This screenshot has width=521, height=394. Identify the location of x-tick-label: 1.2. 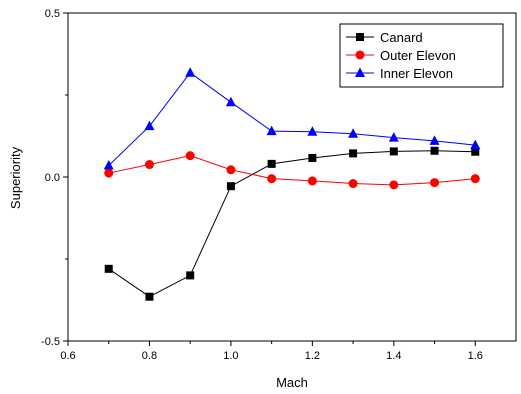
(312, 356).